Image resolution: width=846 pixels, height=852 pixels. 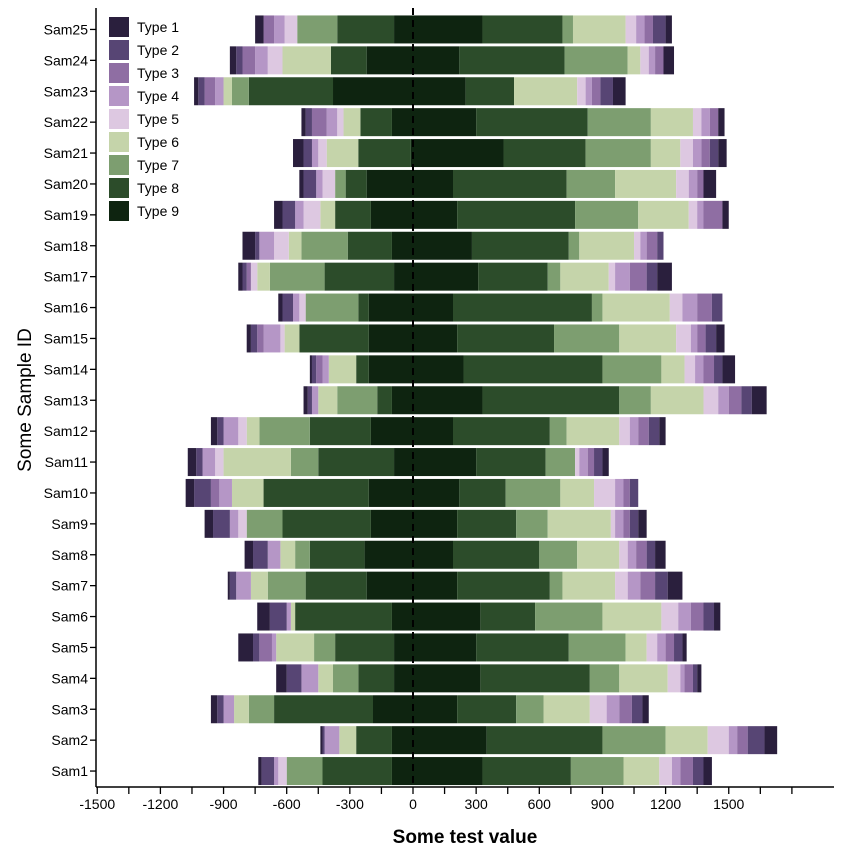 I want to click on bar-sam20-type-1-pos, so click(x=710, y=183).